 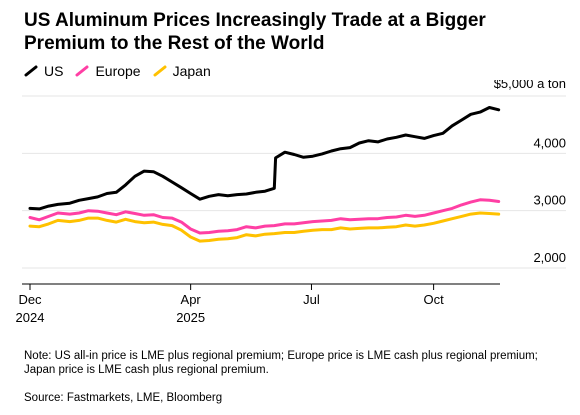 I want to click on x-tick-label-oct: Oct, so click(x=433, y=299).